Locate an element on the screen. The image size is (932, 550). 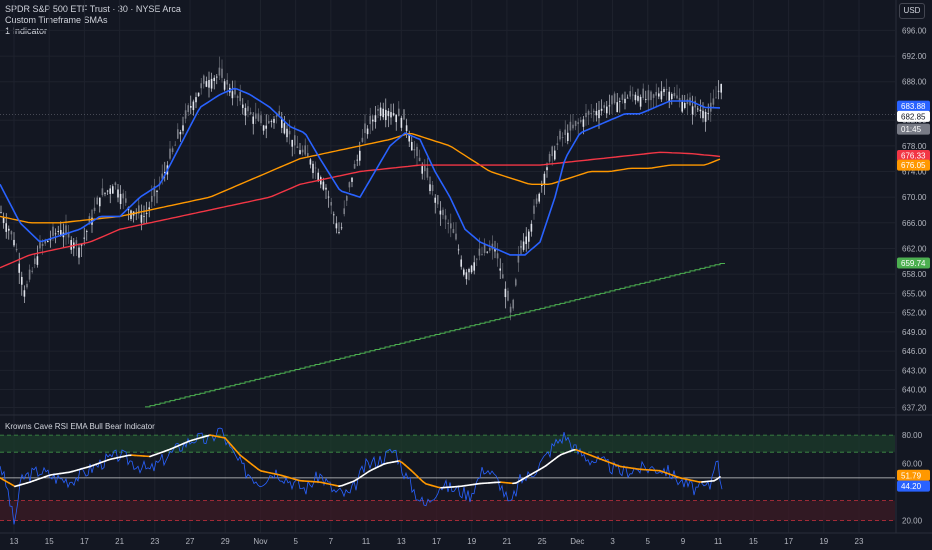
price-tick-label: 674.00 is located at coordinates (914, 172).